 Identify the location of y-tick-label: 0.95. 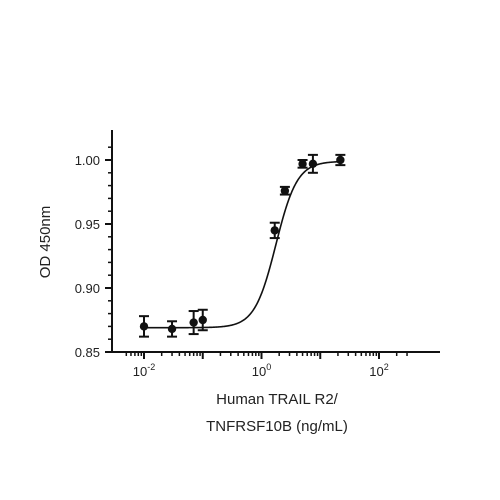
(87, 224).